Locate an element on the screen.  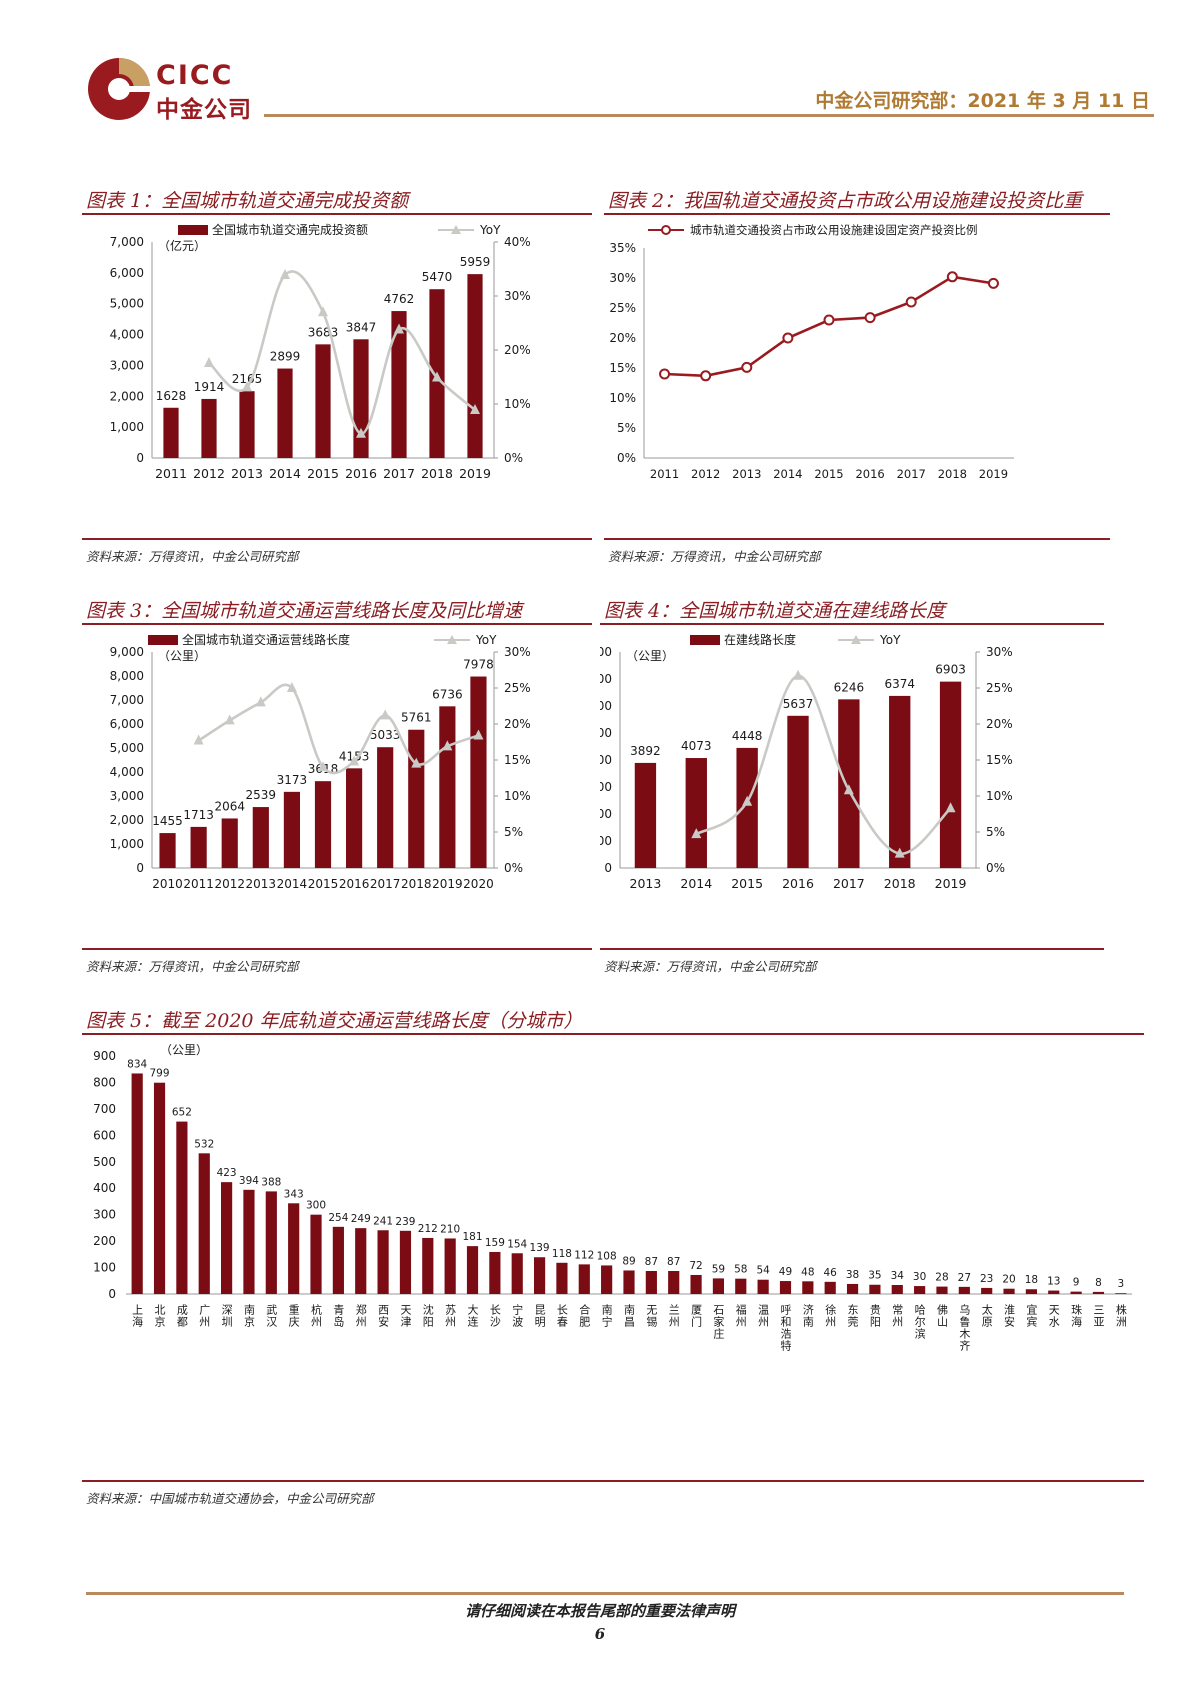
x-tick-label: 2014 is located at coordinates (292, 884).